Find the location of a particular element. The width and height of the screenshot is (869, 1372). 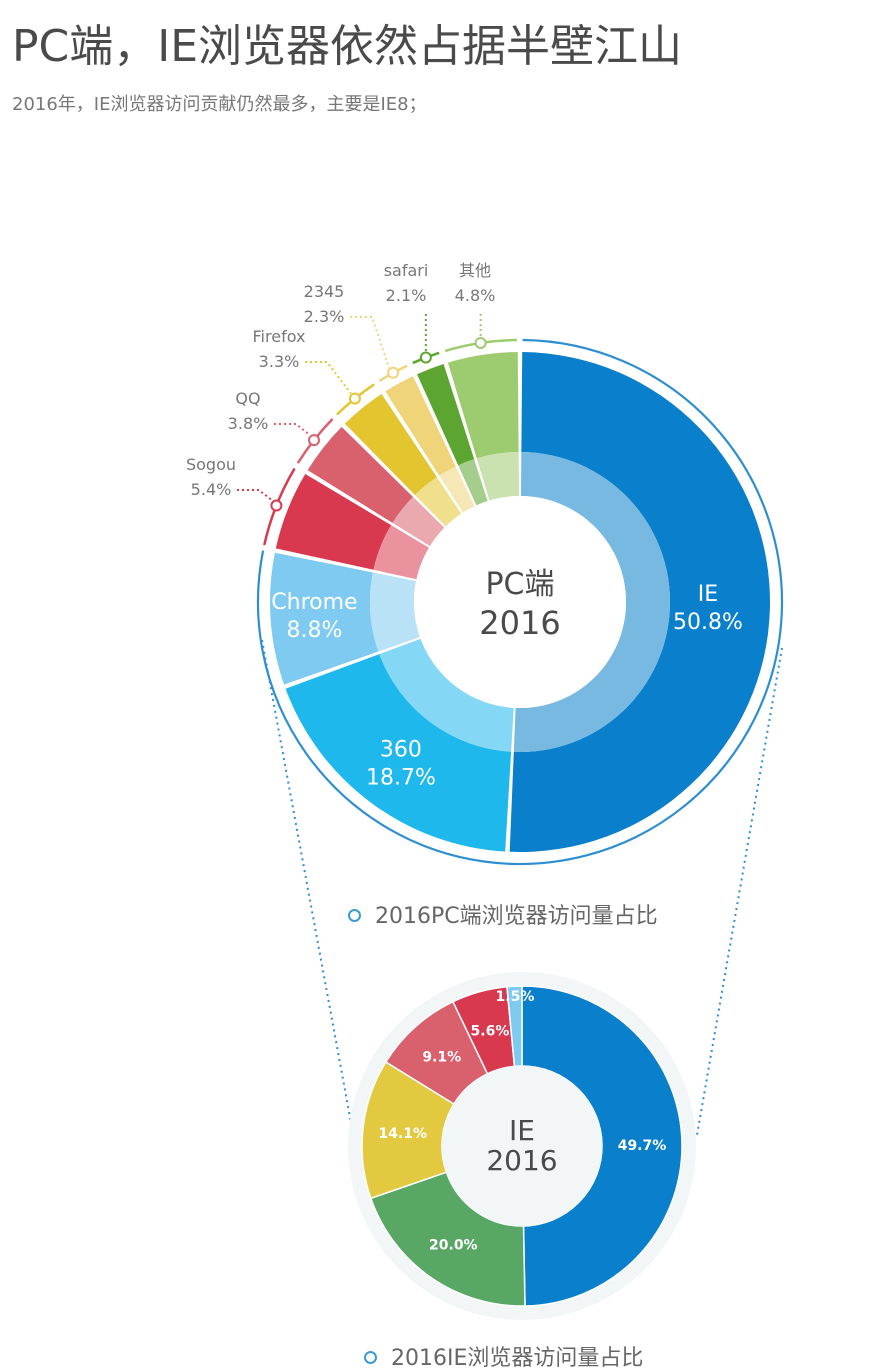

ie-center-disc is located at coordinates (522, 1146).